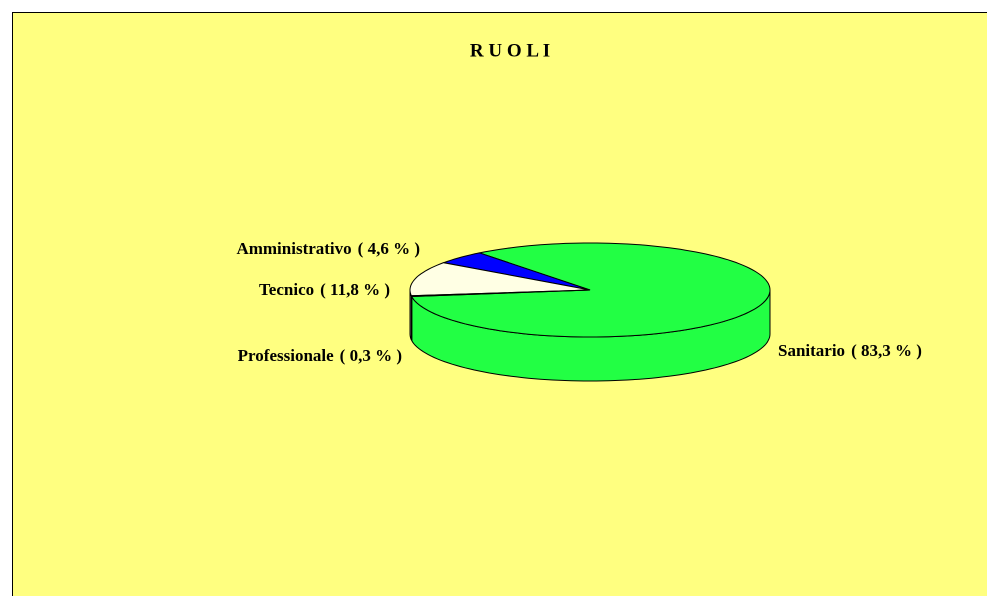 Image resolution: width=987 pixels, height=596 pixels. I want to click on data-label: Professionale ( 0,3 % ), so click(320, 355).